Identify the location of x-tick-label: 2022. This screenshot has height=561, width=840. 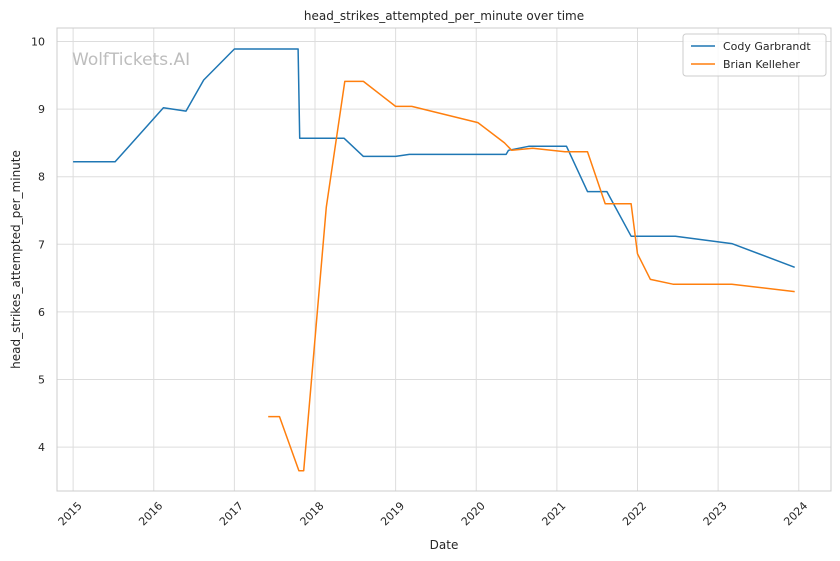
(634, 513).